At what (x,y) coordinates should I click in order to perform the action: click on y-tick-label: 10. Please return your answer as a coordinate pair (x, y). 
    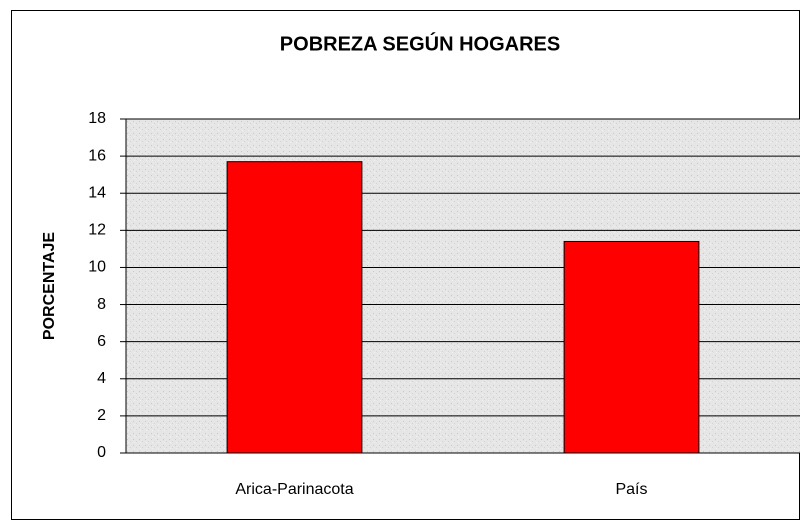
    Looking at the image, I should click on (97, 267).